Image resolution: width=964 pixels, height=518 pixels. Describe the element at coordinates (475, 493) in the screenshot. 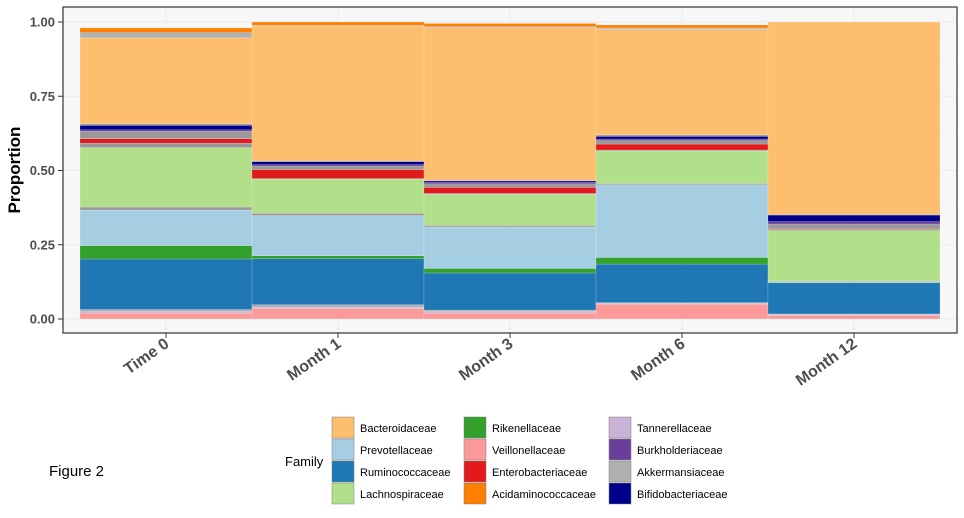

I see `legend-swatch-acidaminococcaceae` at that location.